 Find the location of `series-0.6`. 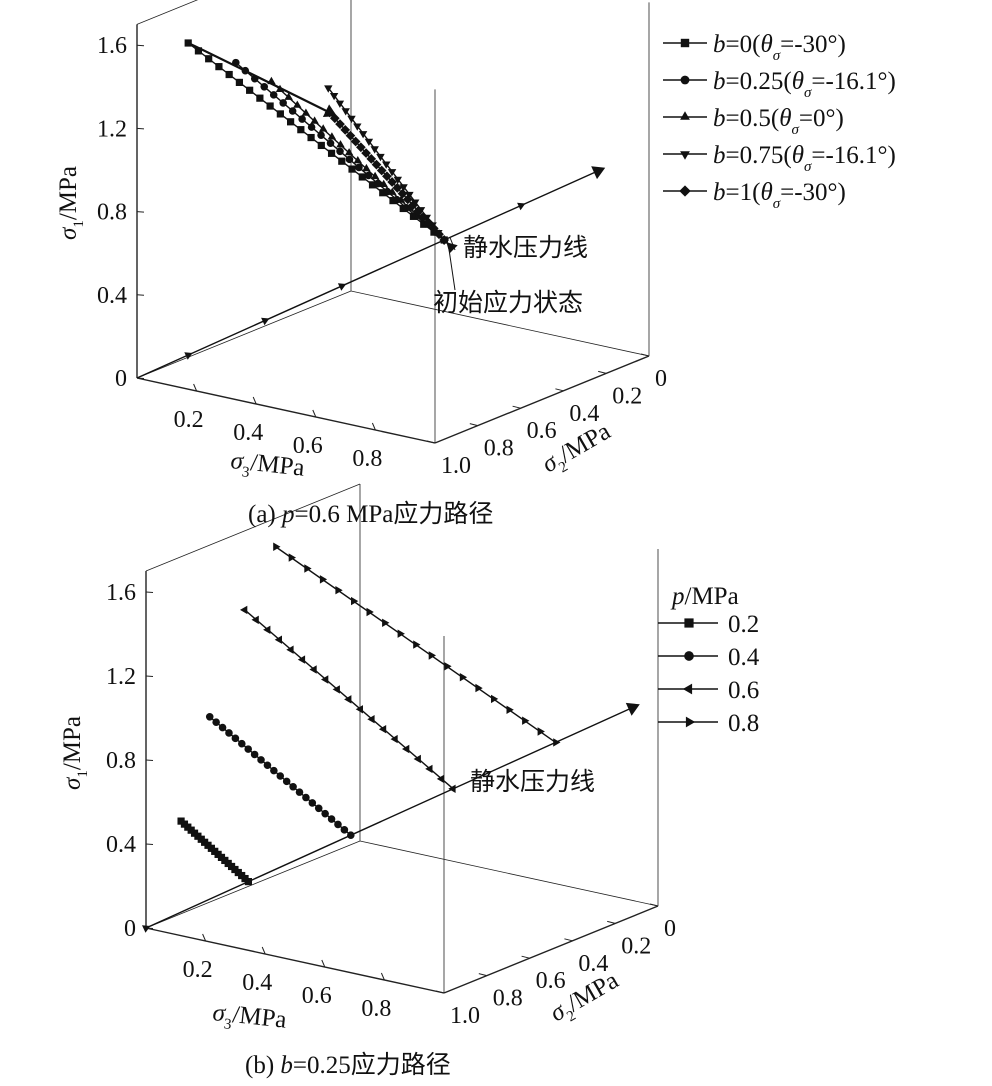

series-0.6 is located at coordinates (348, 699).